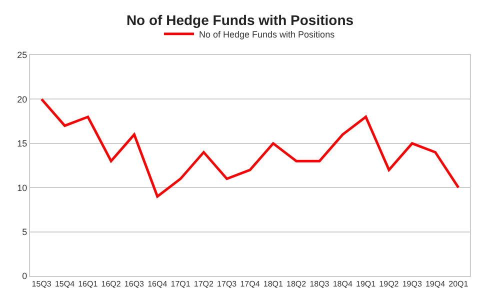  I want to click on legend-label: No of Hedge Funds with Positions, so click(267, 34).